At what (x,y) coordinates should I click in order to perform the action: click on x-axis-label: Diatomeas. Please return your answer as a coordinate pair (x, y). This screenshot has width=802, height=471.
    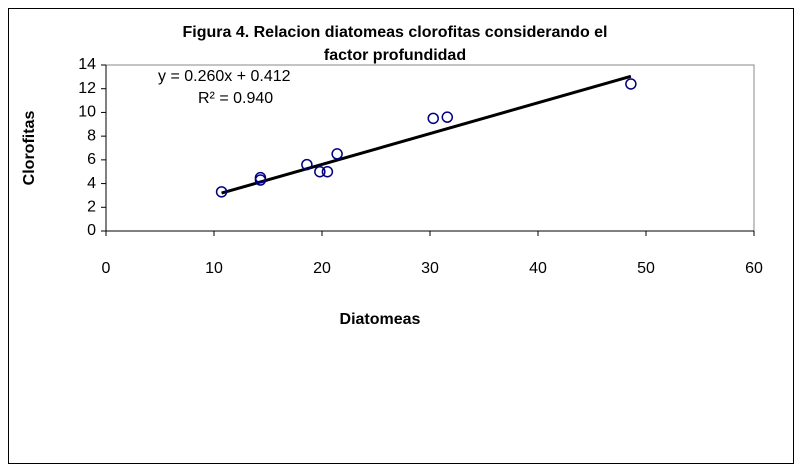
    Looking at the image, I should click on (380, 319).